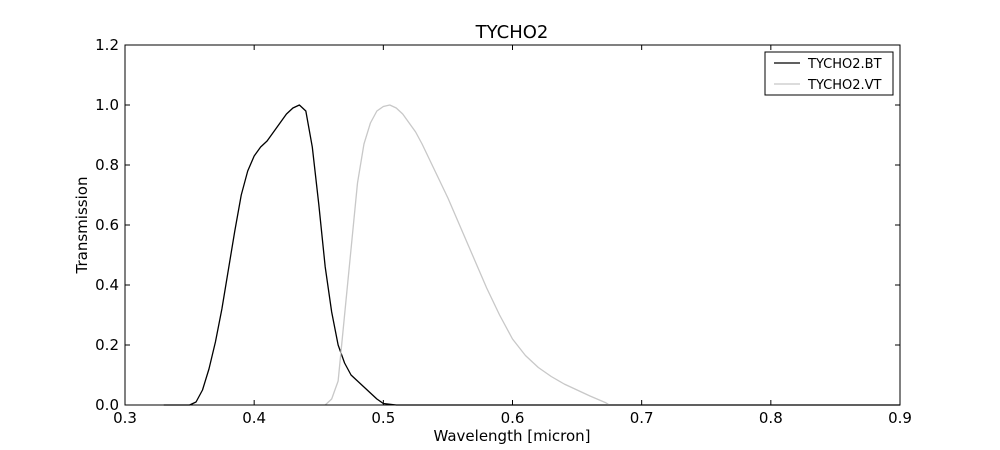 The image size is (1000, 450). I want to click on y-axis-label: Transmission, so click(82, 226).